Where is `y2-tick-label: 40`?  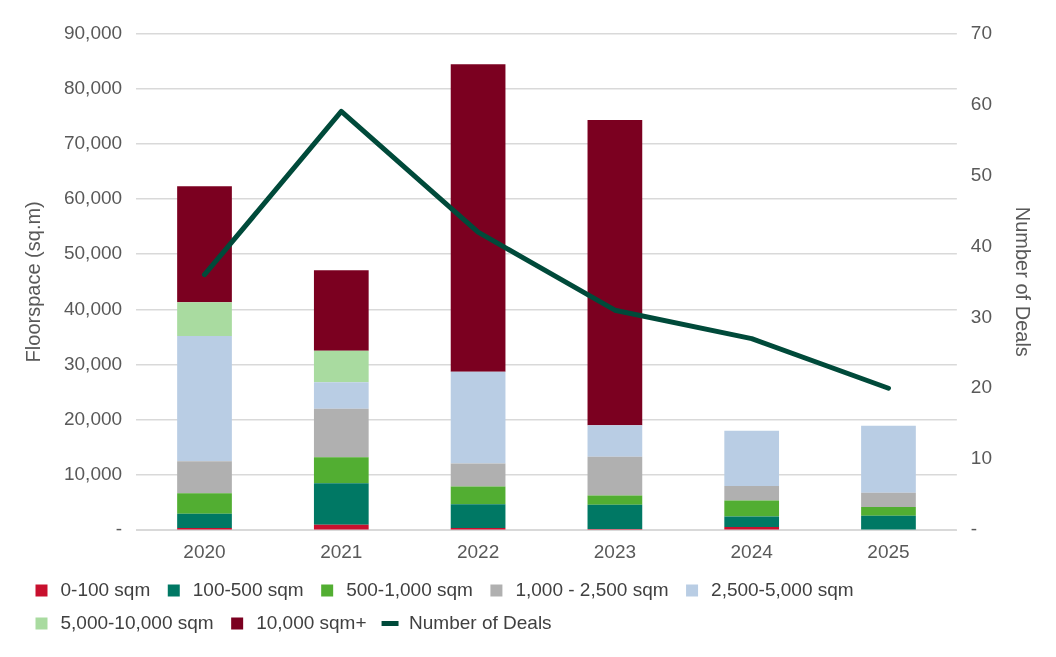 y2-tick-label: 40 is located at coordinates (981, 245).